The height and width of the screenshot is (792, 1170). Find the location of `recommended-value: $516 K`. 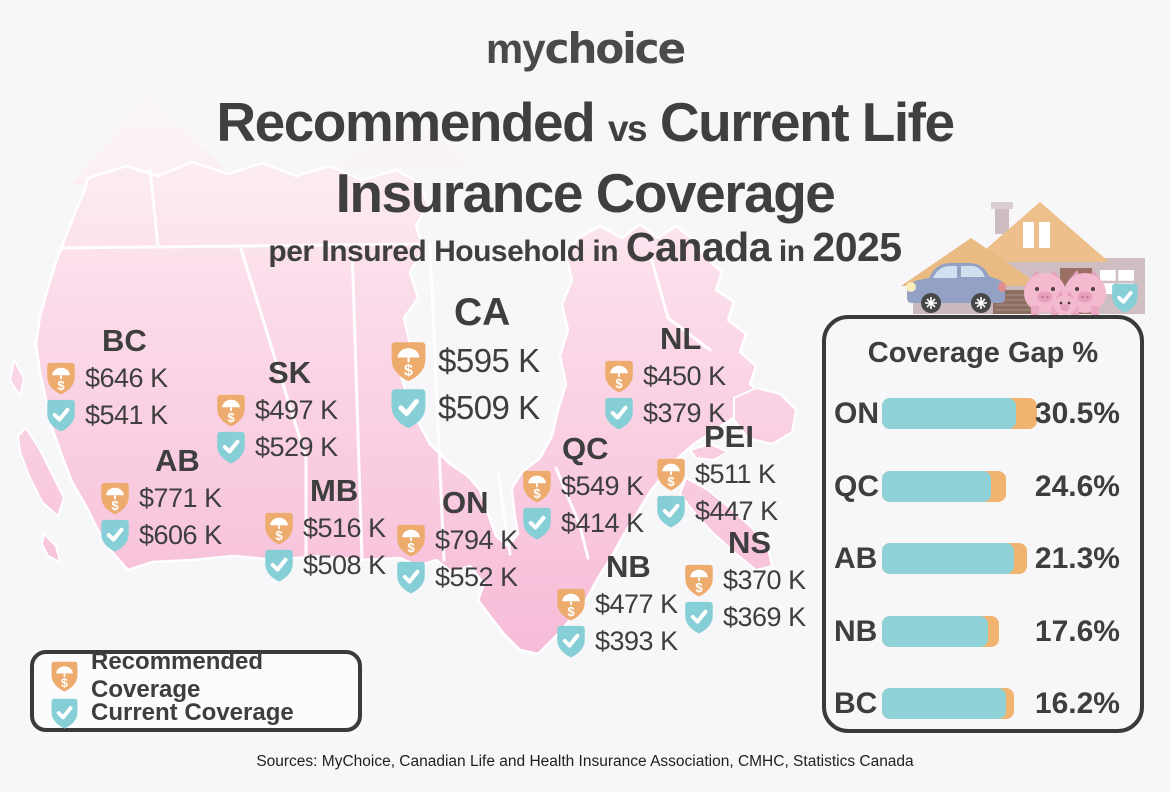

recommended-value: $516 K is located at coordinates (344, 528).